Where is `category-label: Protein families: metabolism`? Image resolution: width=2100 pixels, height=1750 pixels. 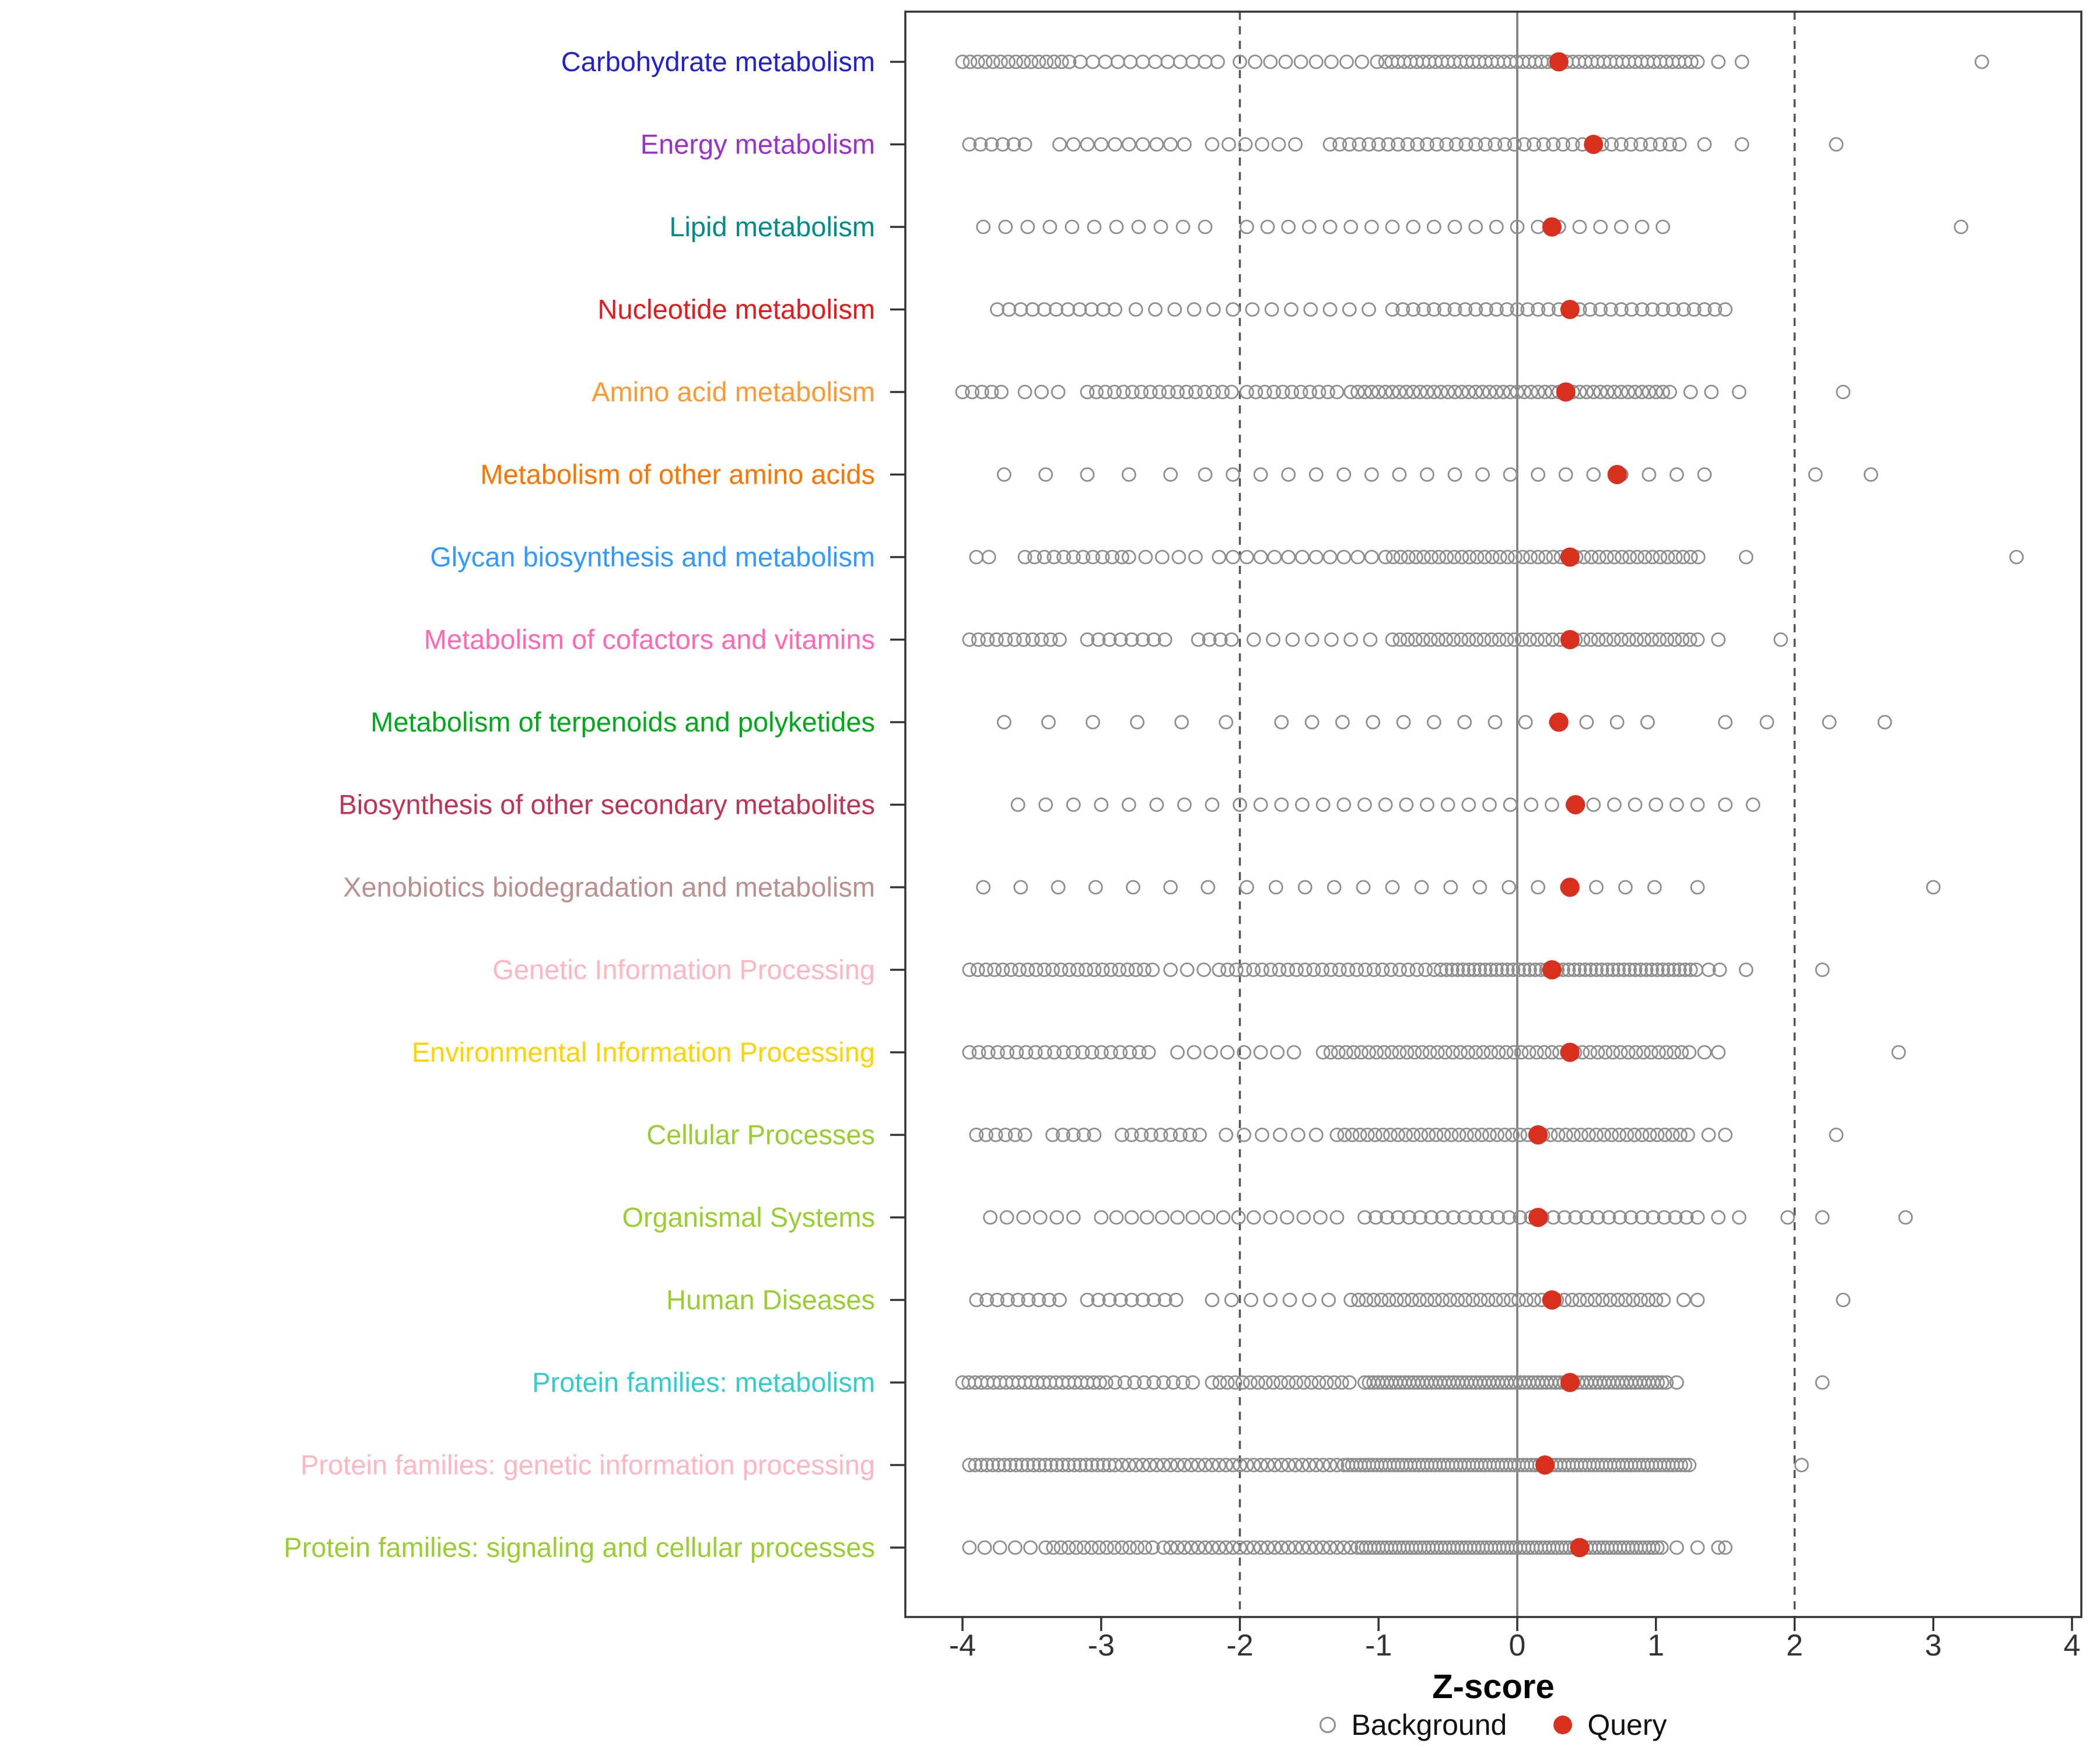
category-label: Protein families: metabolism is located at coordinates (703, 1382).